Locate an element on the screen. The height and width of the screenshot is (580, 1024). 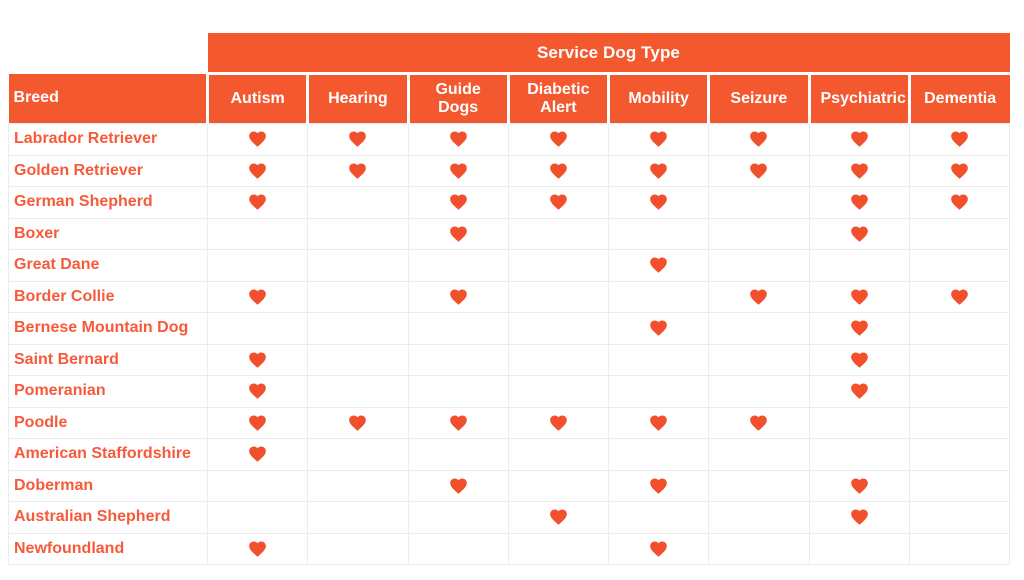
cell-doberman-psychiatric is located at coordinates (859, 485).